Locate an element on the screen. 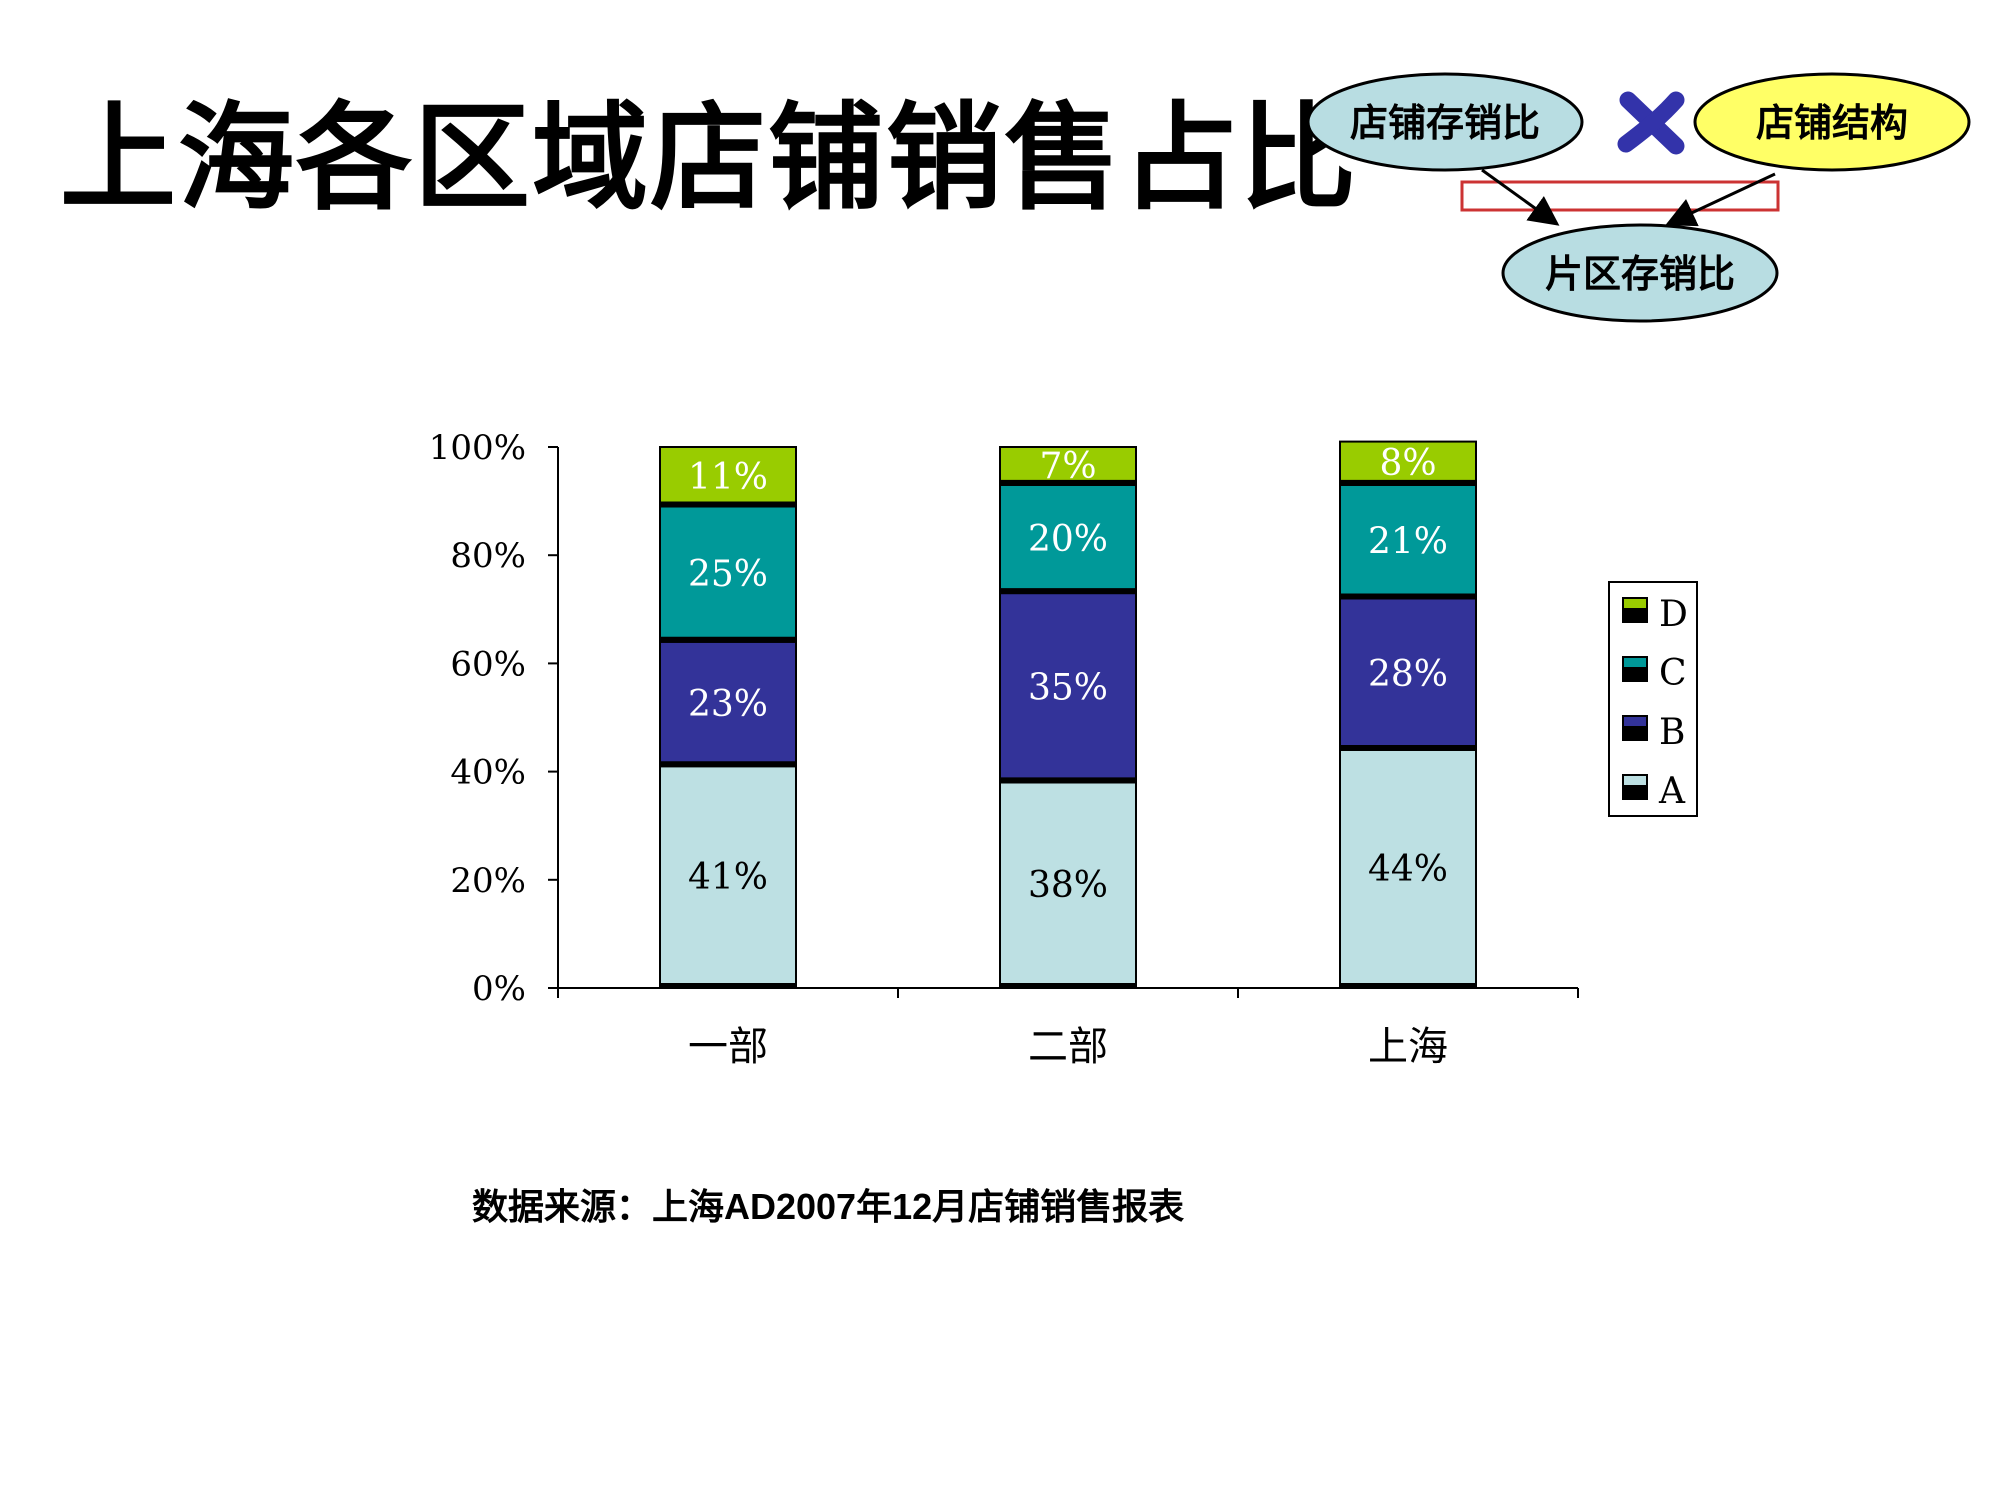 Image resolution: width=2000 pixels, height=1500 pixels. legend-item-d: D is located at coordinates (1655, 614).